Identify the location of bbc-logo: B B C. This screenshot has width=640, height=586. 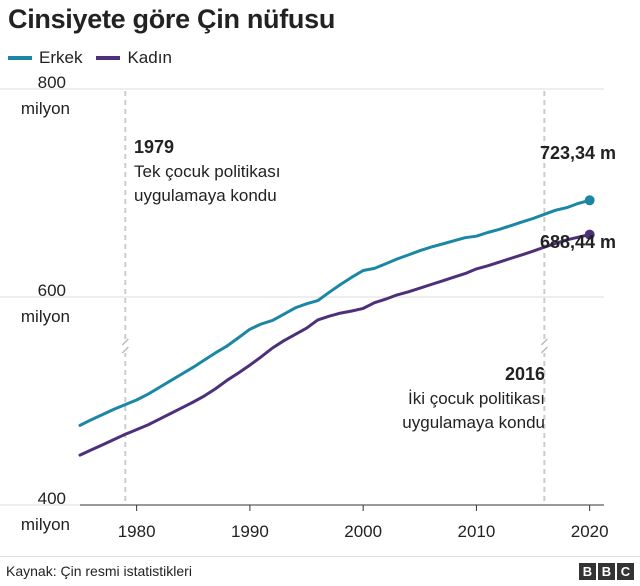
(606, 571).